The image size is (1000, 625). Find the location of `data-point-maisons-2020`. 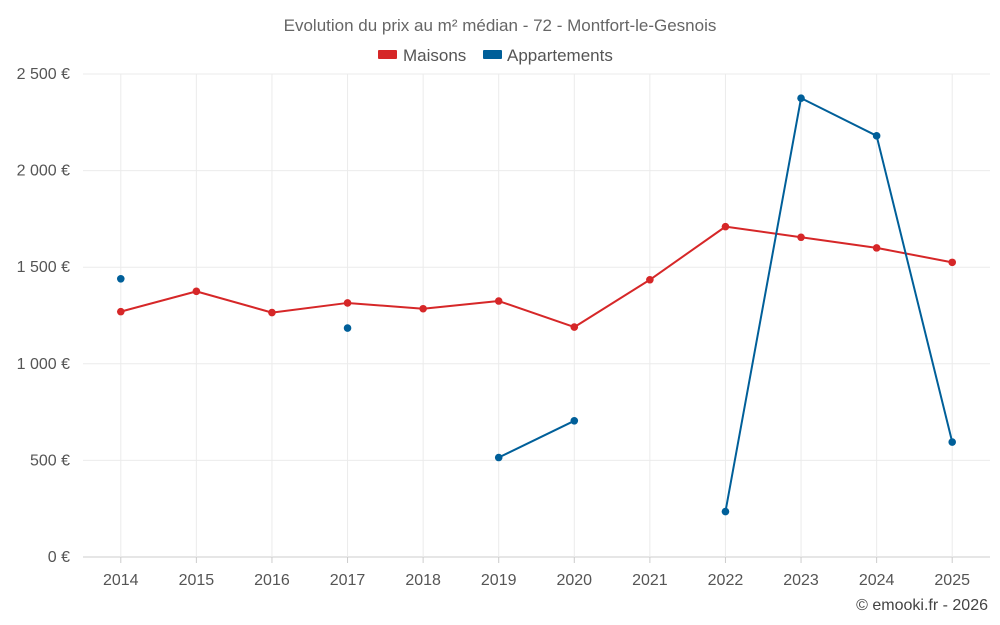

data-point-maisons-2020 is located at coordinates (574, 327).